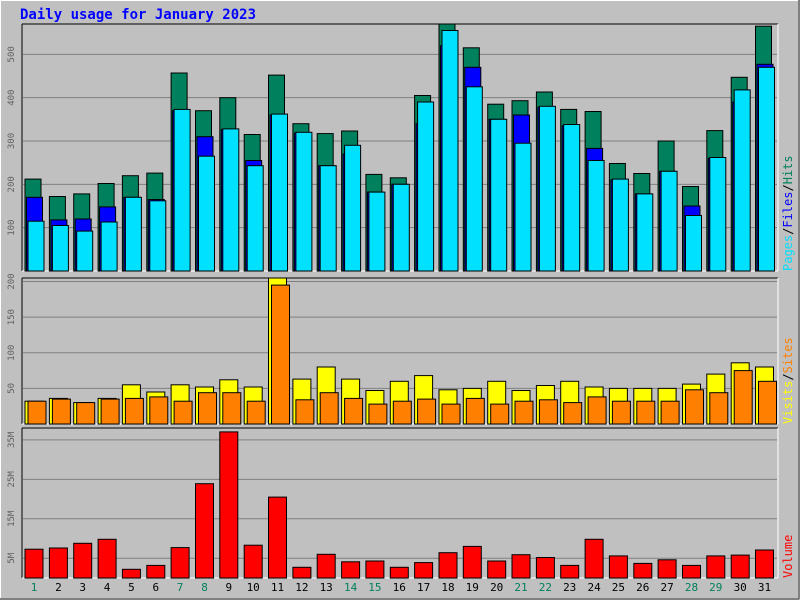  I want to click on axis-label-part: Hits, so click(788, 169).